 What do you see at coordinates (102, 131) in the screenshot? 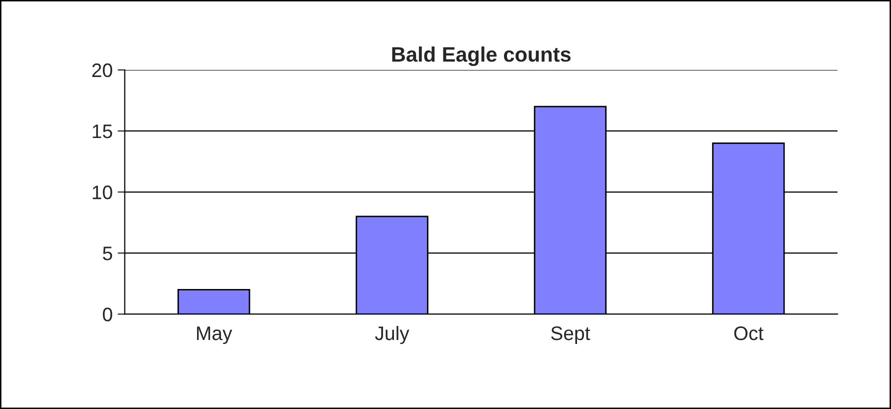
I see `y-tick-label: 15` at bounding box center [102, 131].